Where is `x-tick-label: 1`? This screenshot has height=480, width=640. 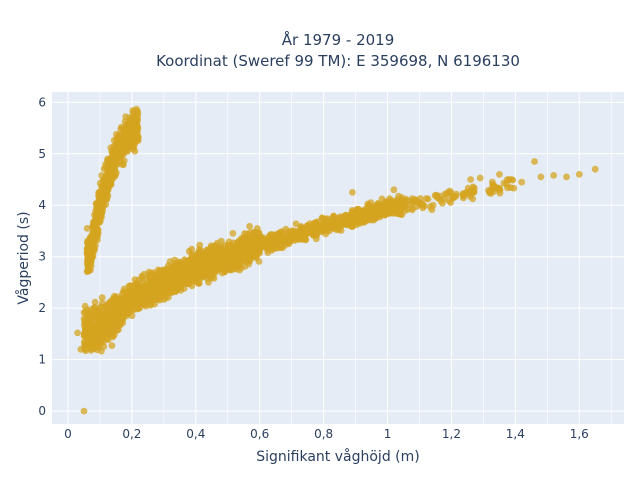
x-tick-label: 1 is located at coordinates (388, 434).